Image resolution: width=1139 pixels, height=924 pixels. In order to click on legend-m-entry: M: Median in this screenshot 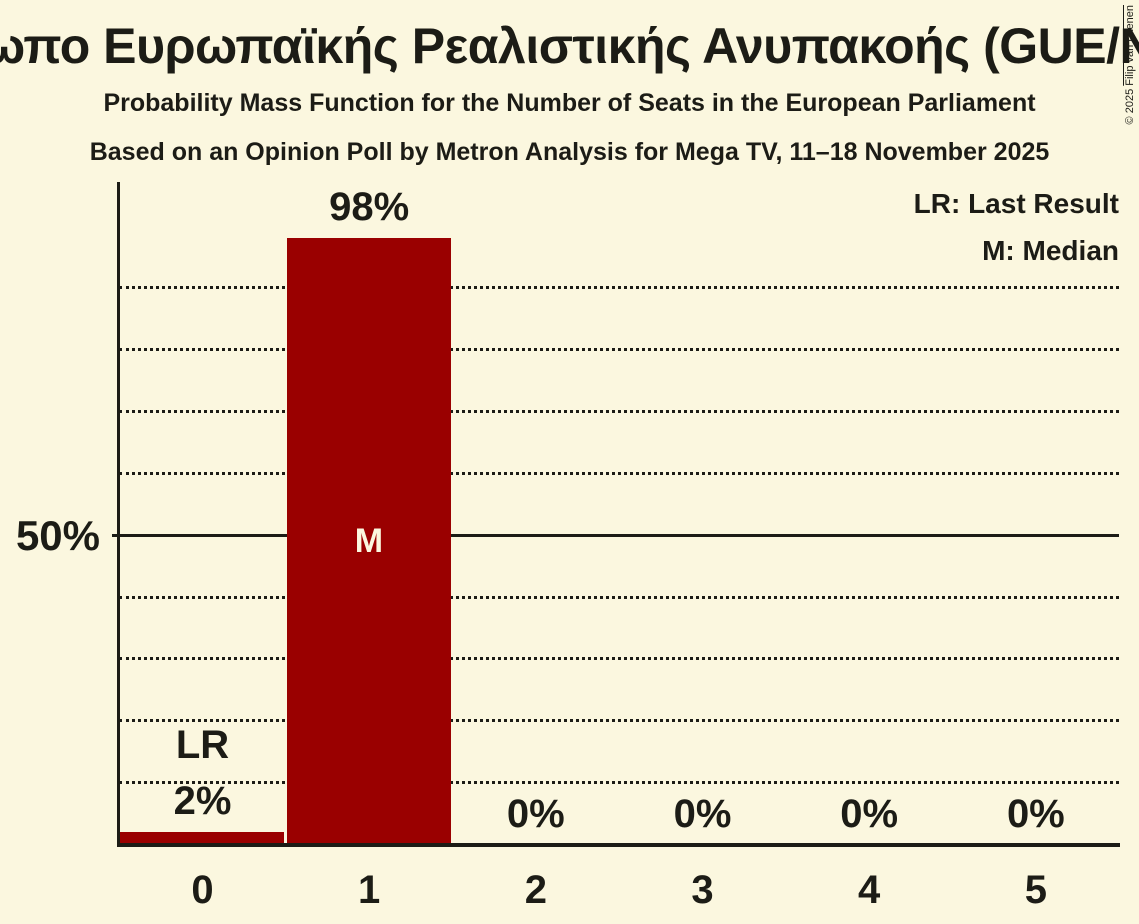, I will do `click(1050, 250)`.